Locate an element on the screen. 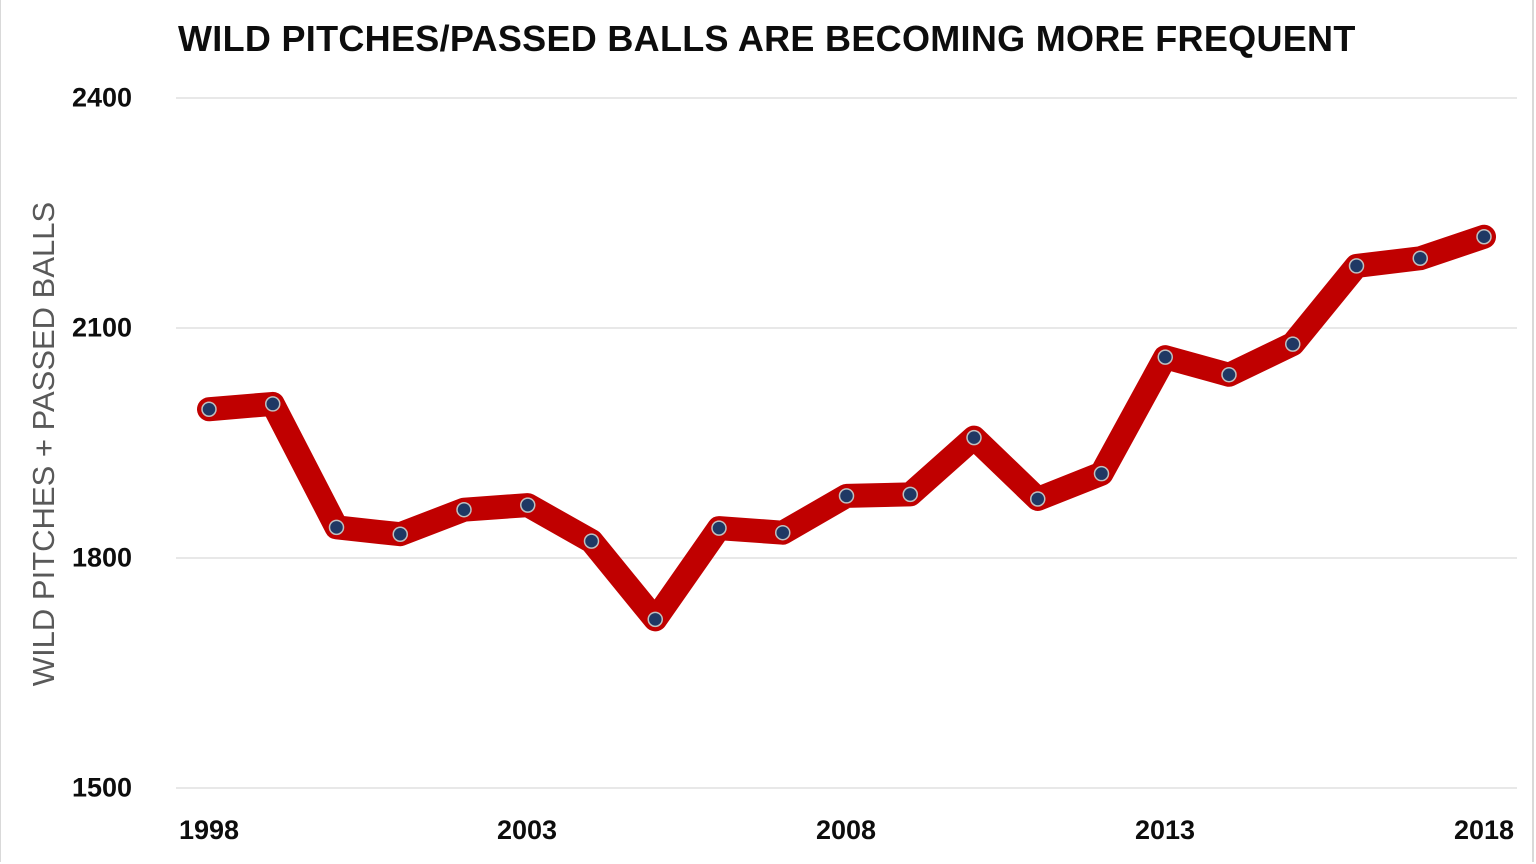 This screenshot has height=864, width=1536. y-tick-1500: 1500 is located at coordinates (102, 787).